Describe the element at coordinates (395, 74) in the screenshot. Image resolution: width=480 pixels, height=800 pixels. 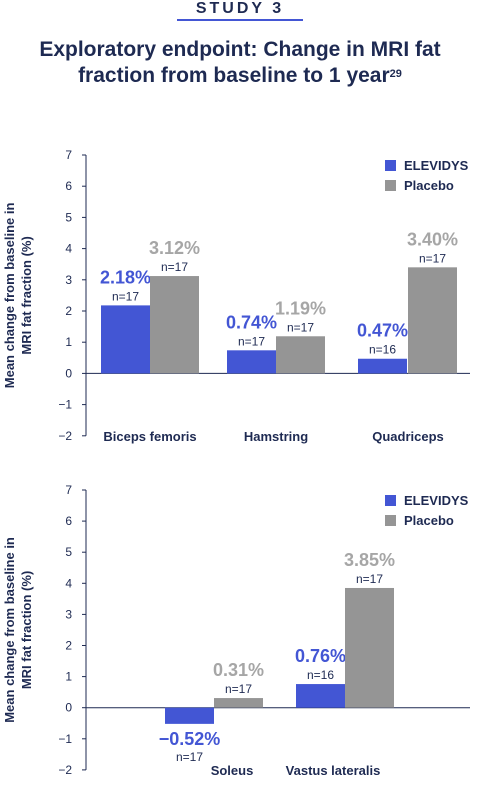
I see `title-reference: 29` at that location.